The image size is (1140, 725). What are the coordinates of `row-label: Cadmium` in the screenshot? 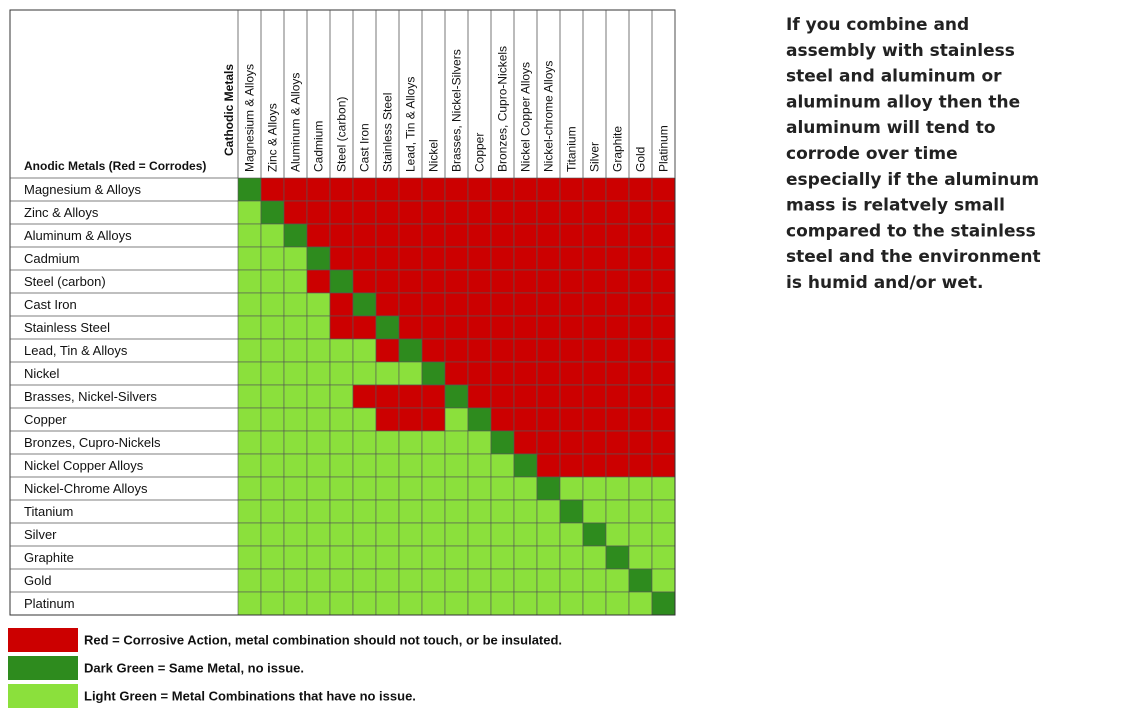 It's located at (52, 258).